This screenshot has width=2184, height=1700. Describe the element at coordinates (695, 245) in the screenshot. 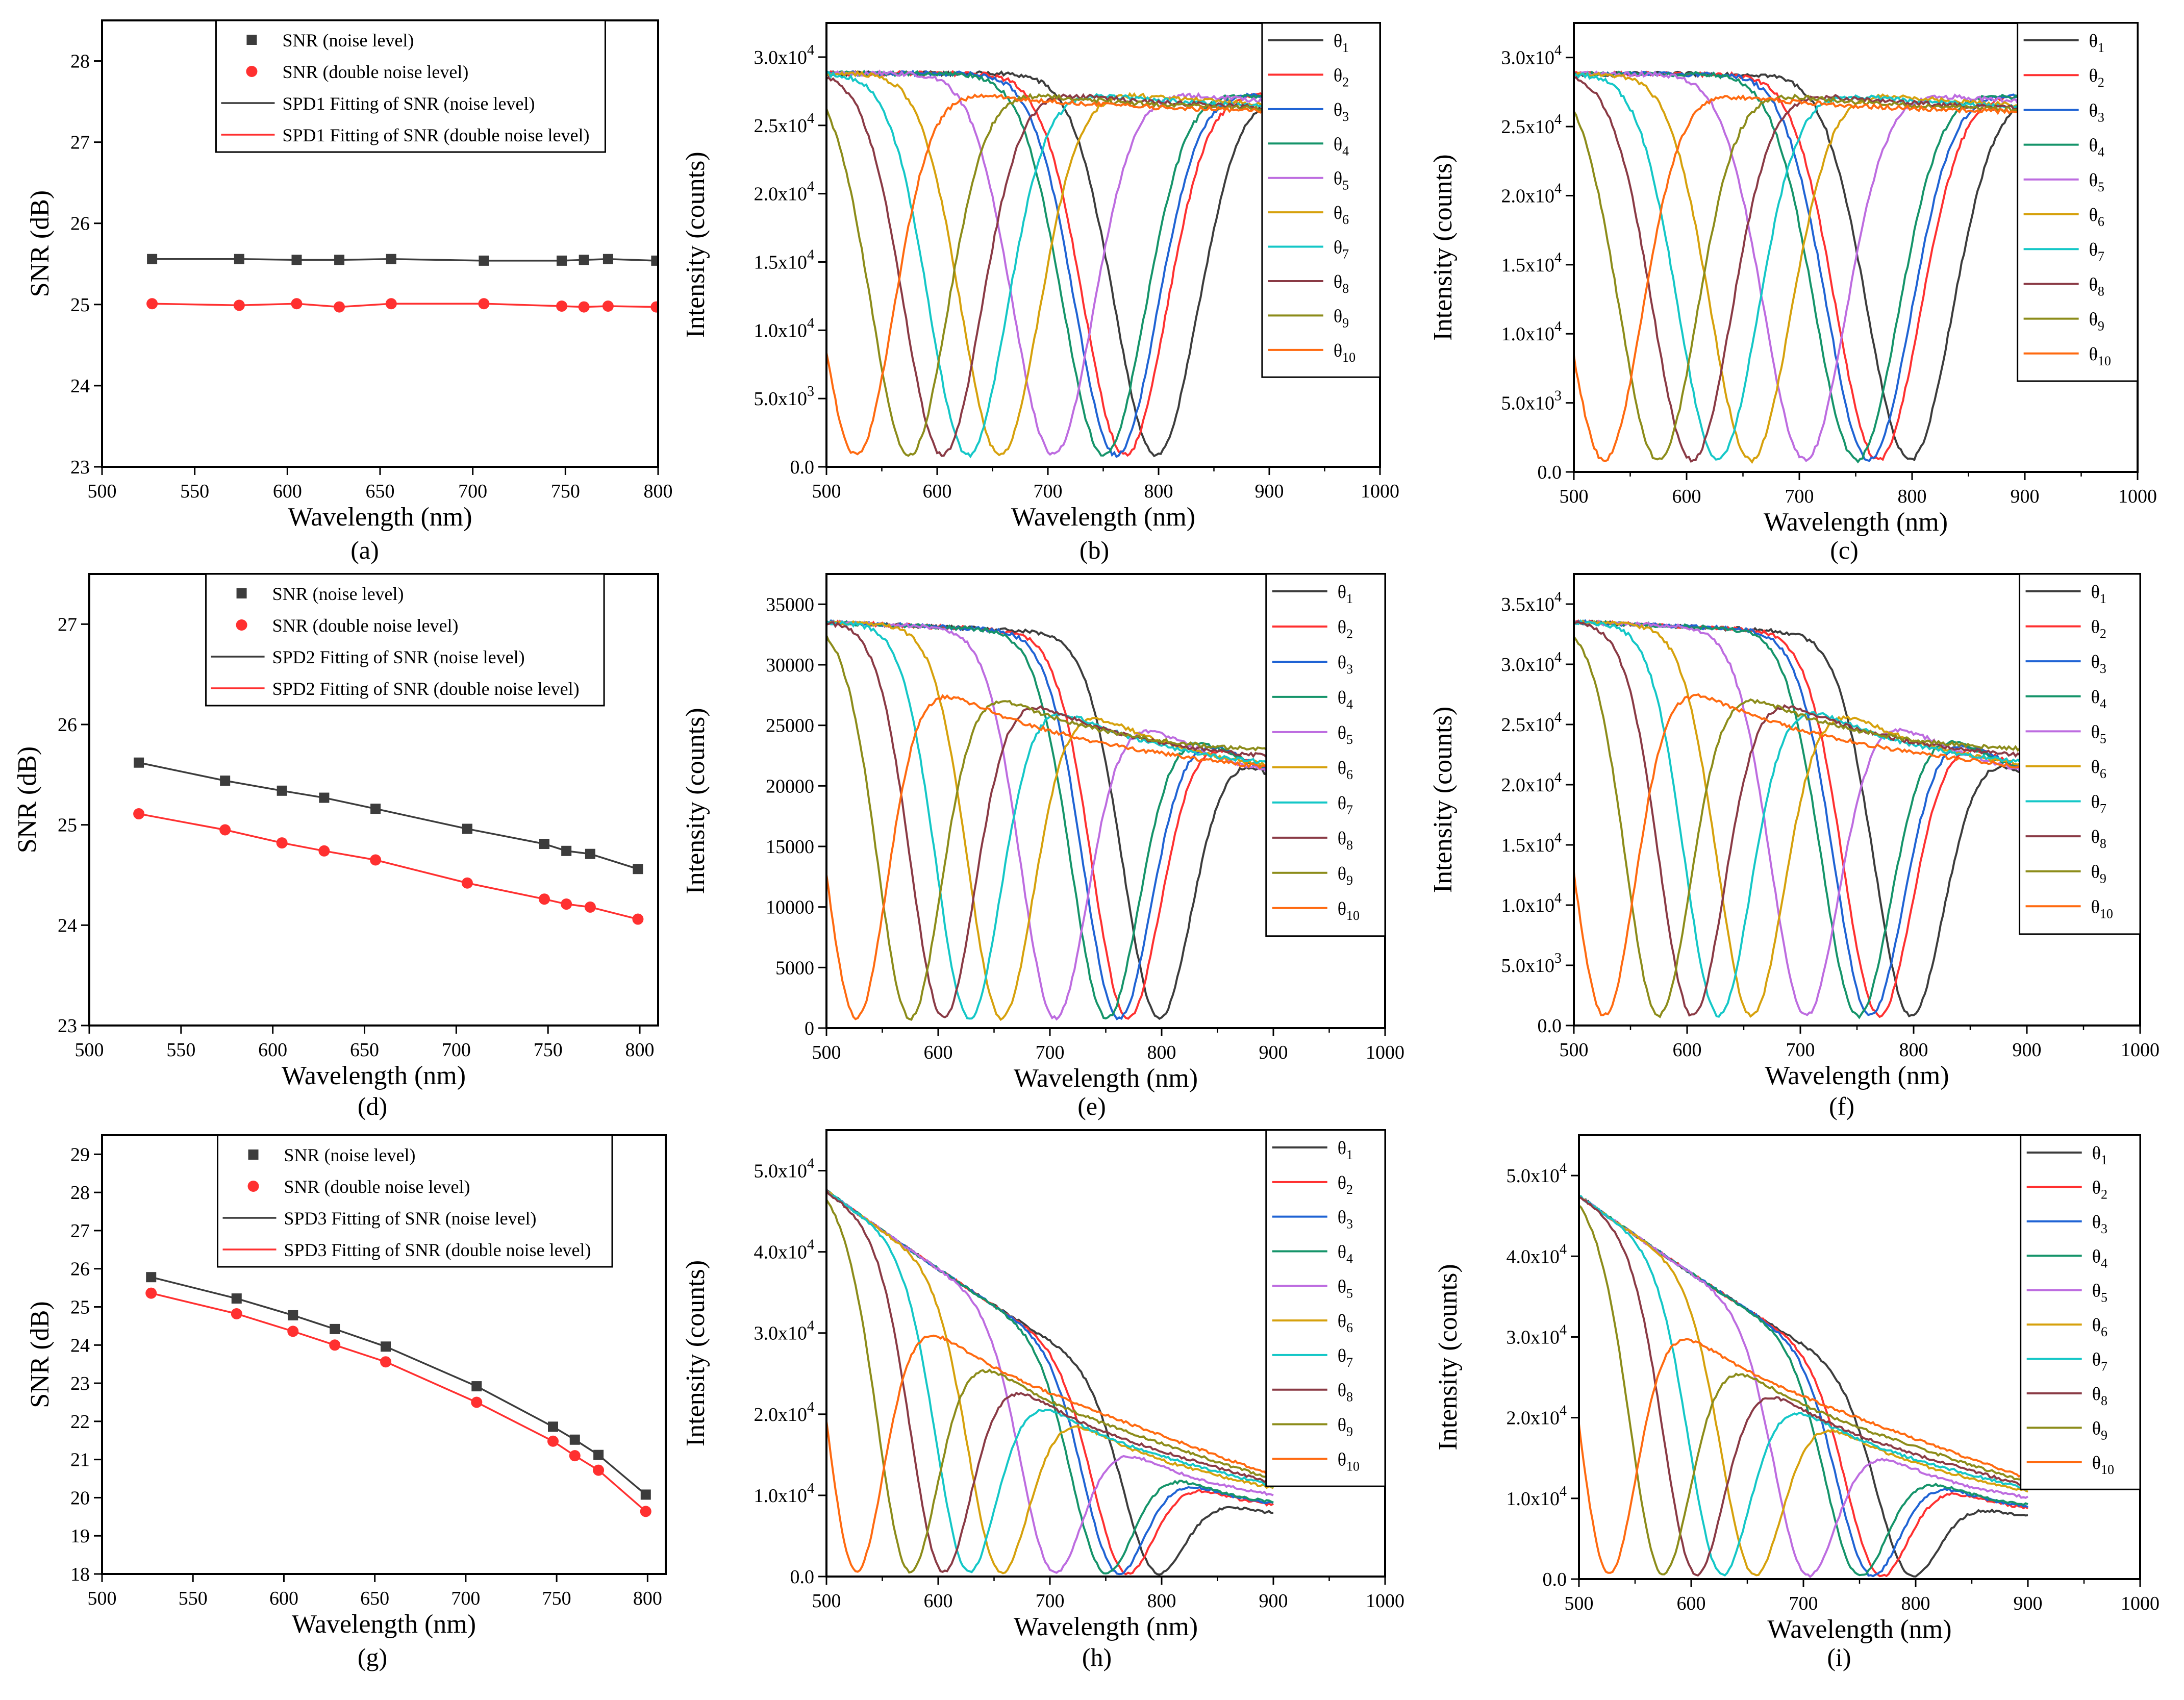

I see `y-axis-title-b: Intensity (counts)` at that location.